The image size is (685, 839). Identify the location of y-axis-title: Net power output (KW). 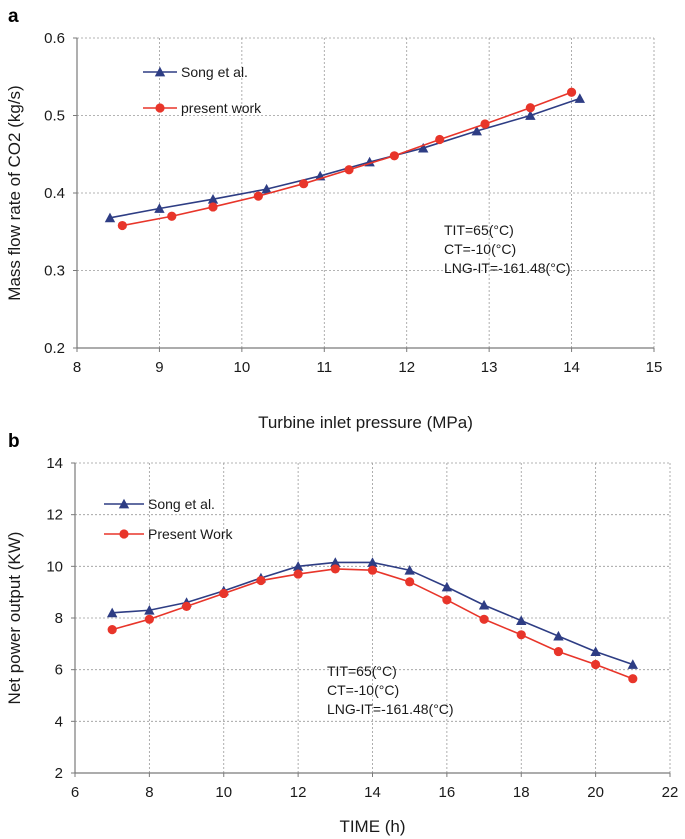
(14, 618).